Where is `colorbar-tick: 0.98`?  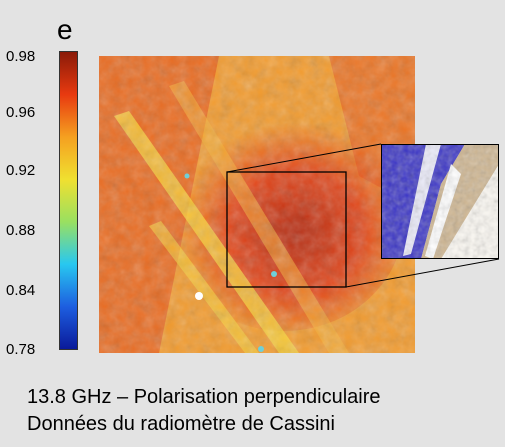
colorbar-tick: 0.98 is located at coordinates (21, 56).